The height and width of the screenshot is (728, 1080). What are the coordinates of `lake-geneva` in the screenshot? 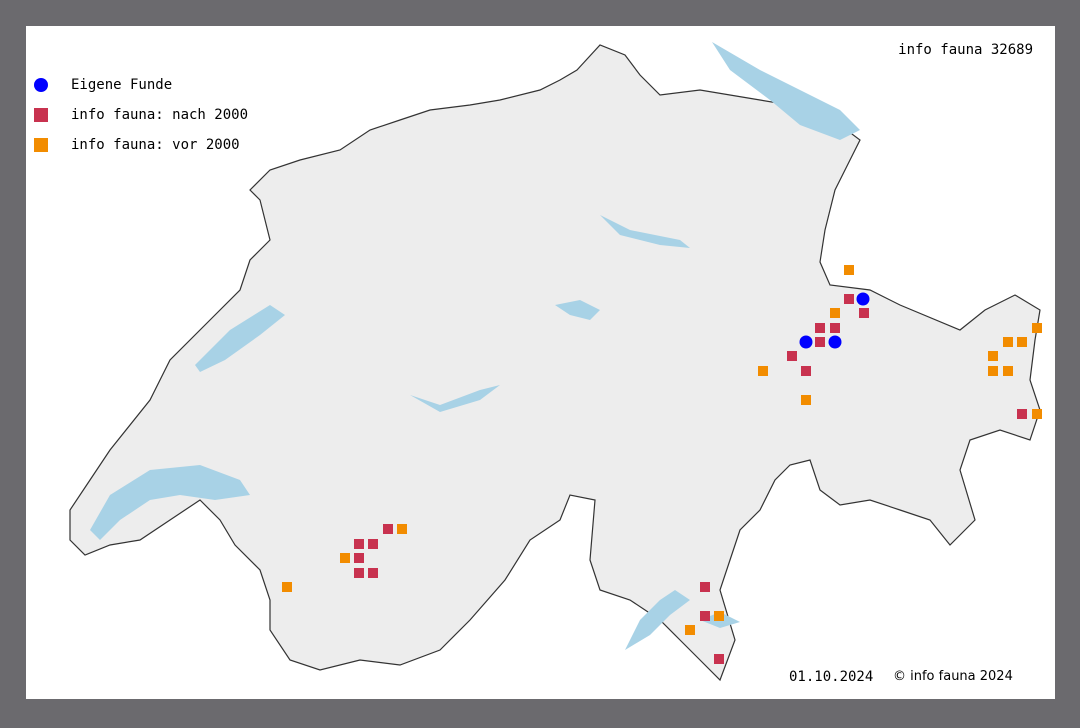 It's located at (170, 502).